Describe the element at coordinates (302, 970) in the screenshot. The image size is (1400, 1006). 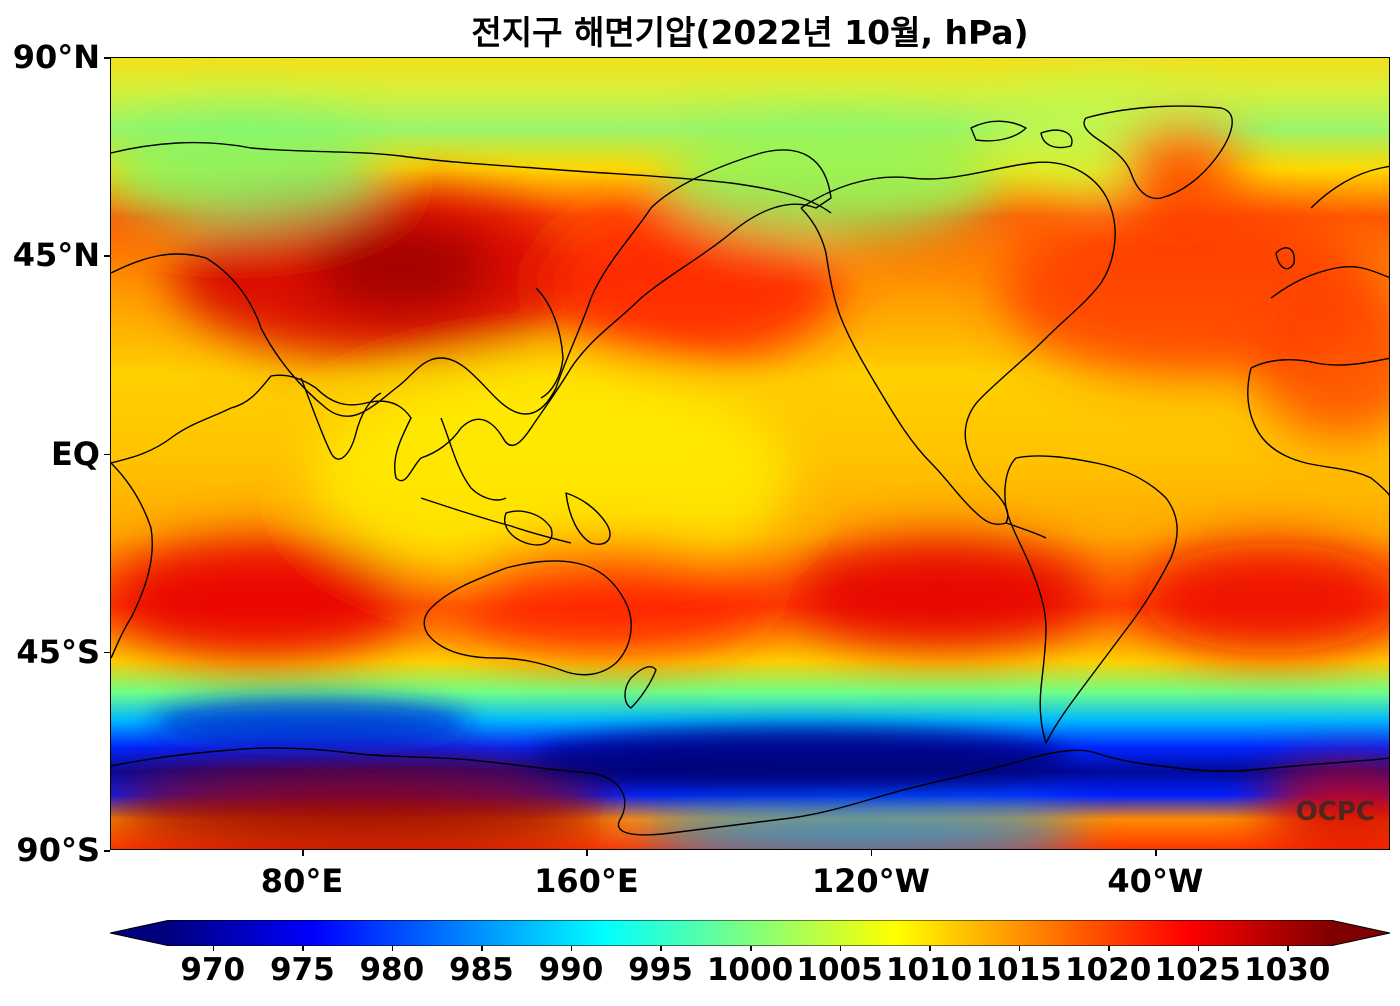
I see `colorbar-tick-label: 975` at that location.